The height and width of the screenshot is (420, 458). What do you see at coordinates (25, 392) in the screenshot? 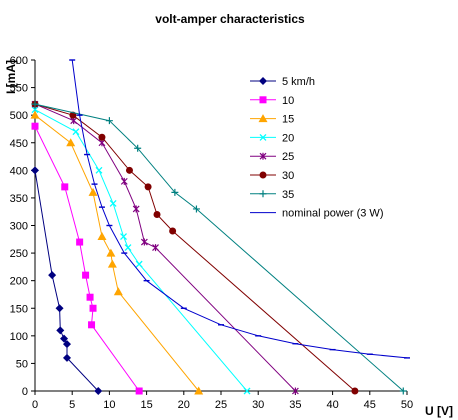
I see `y-tick-label: 0` at bounding box center [25, 392].